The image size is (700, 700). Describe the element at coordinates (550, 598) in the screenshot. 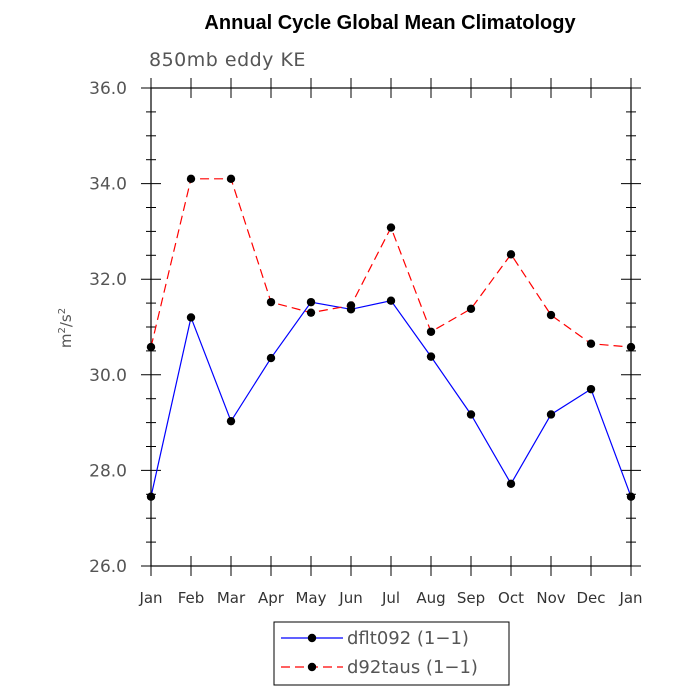

I see `x-tick-label: Nov` at that location.